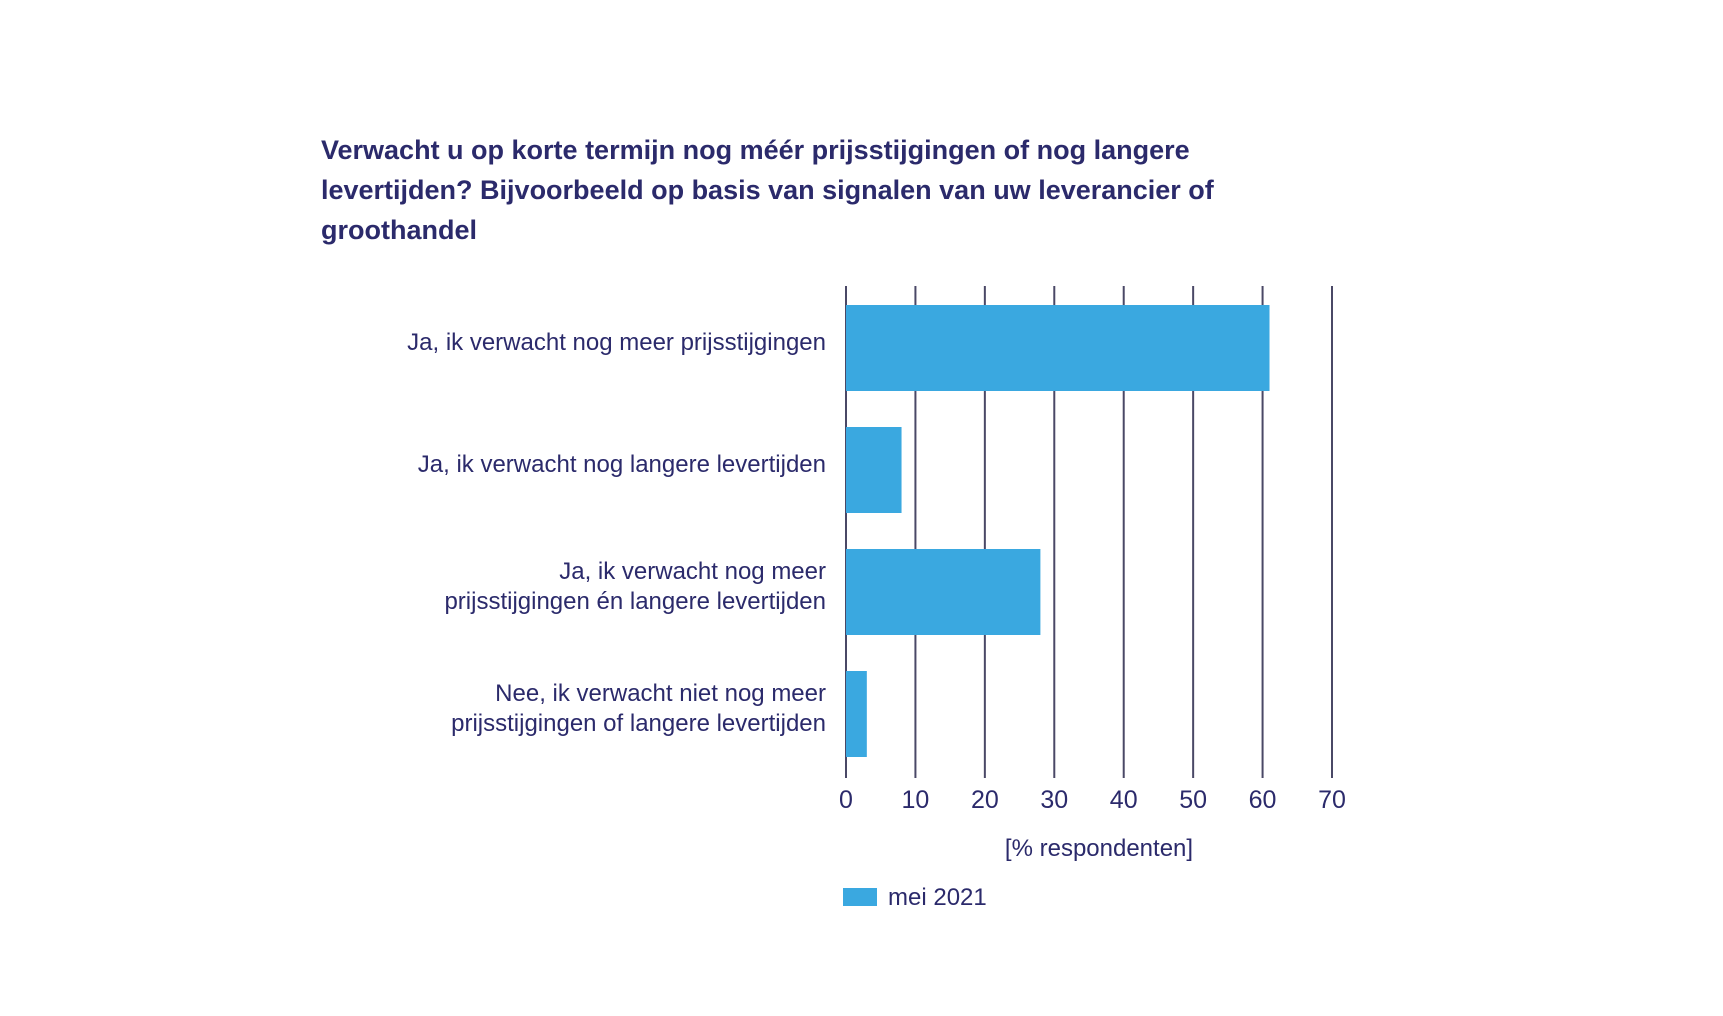  What do you see at coordinates (1058, 531) in the screenshot?
I see `bars` at bounding box center [1058, 531].